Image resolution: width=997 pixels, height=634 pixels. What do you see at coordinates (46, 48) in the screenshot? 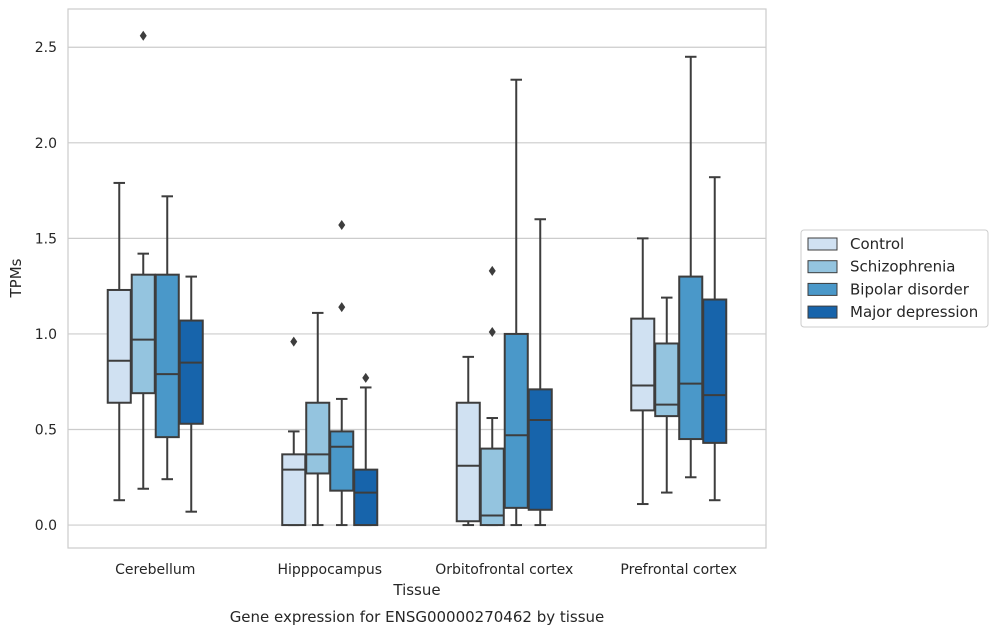
I see `y-tick-label: 2.5` at bounding box center [46, 48].